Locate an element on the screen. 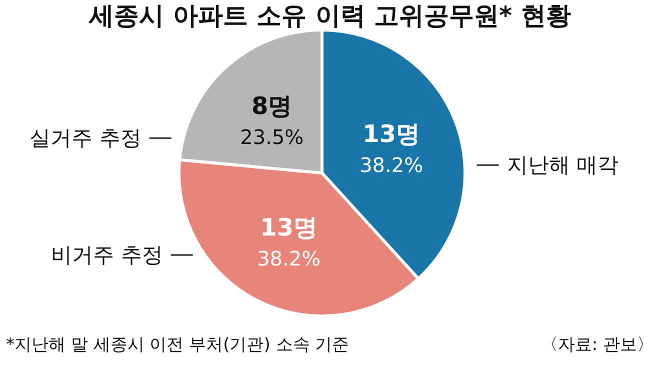 The image size is (660, 365). slice-label: 실거주 추정 is located at coordinates (86, 138).